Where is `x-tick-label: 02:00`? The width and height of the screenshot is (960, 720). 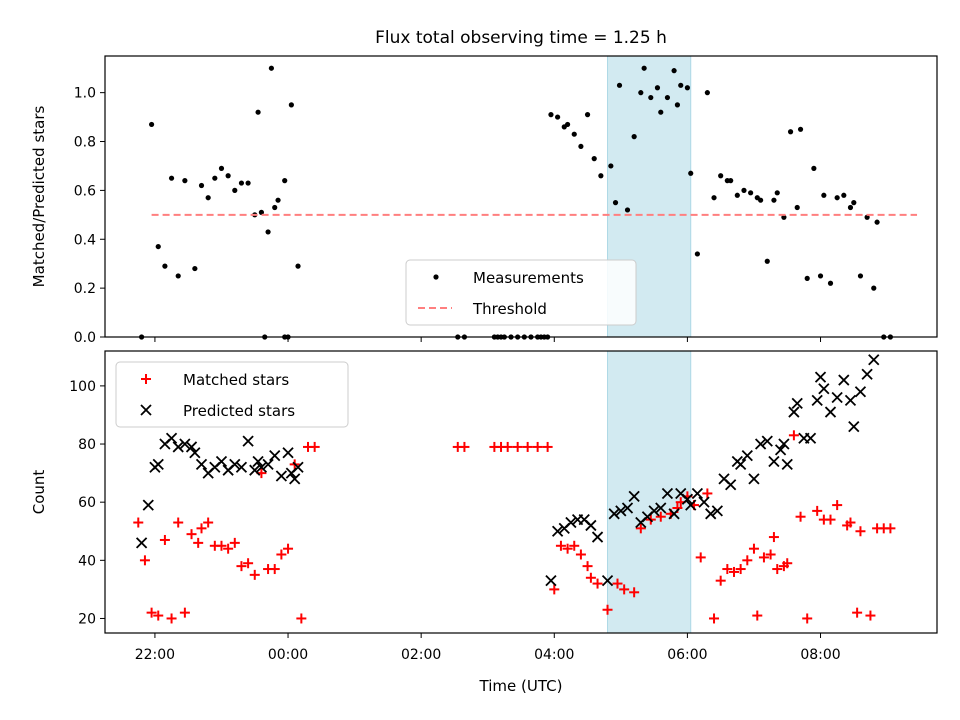
x-tick-label: 02:00 is located at coordinates (421, 655).